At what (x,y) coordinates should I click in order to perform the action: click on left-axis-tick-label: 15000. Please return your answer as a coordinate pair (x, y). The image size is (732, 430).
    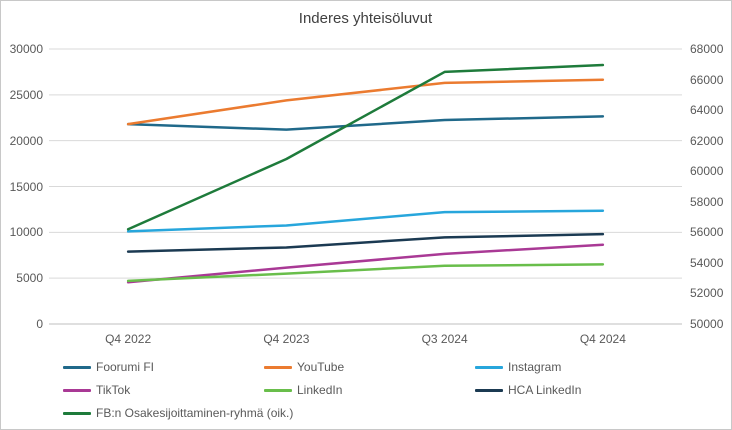
    Looking at the image, I should click on (26, 186).